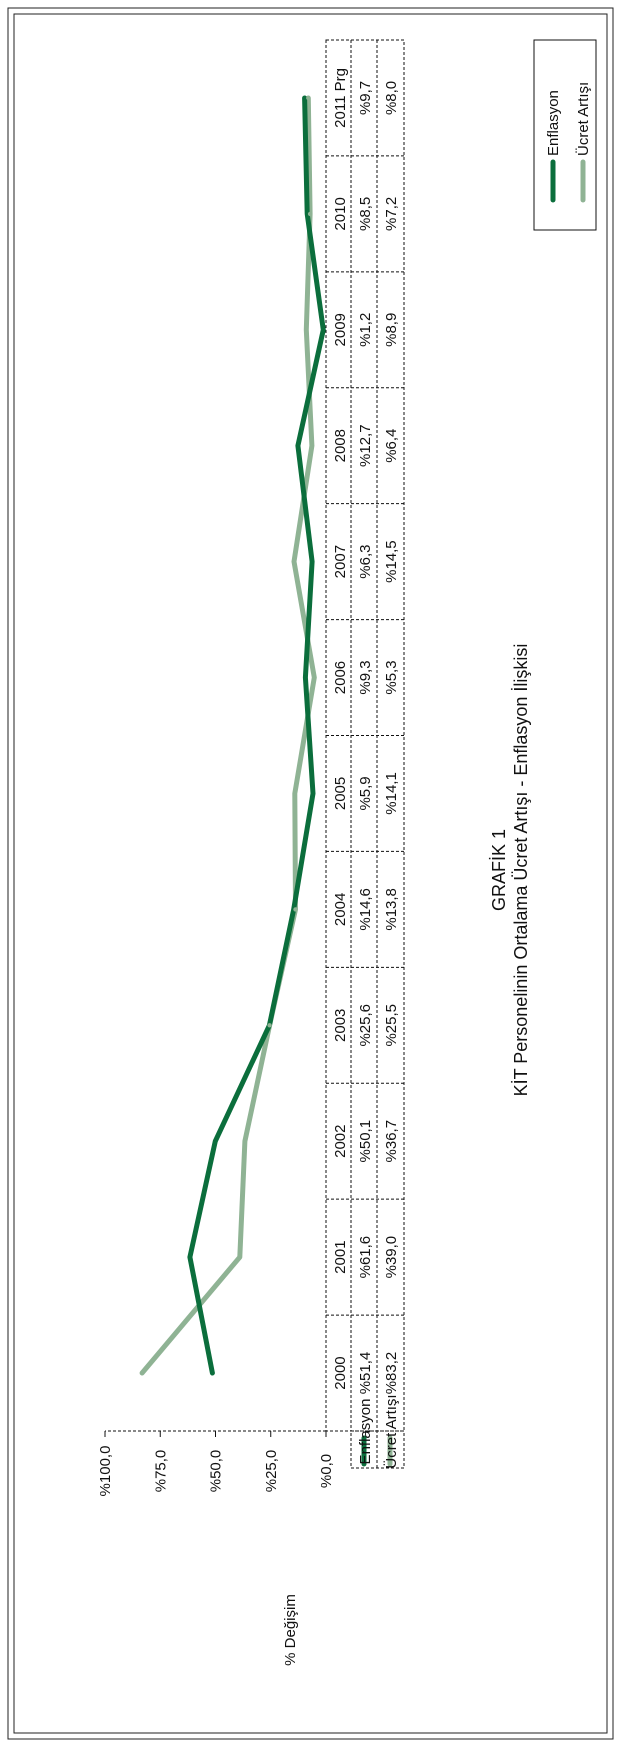 The height and width of the screenshot is (1752, 621). I want to click on category-label: 2002, so click(340, 1141).